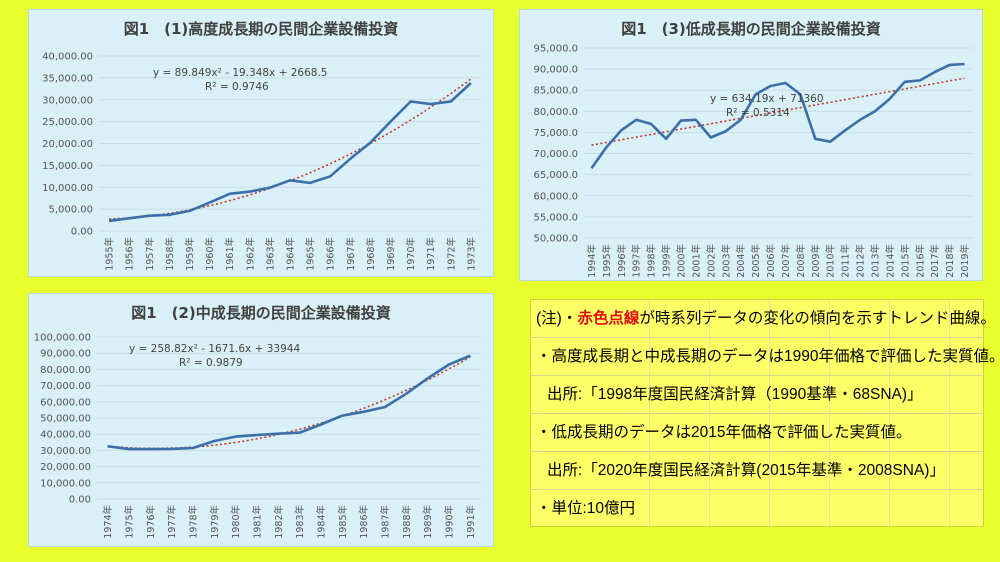 The image size is (1000, 562). What do you see at coordinates (343, 522) in the screenshot?
I see `x-tick-label: 1985年` at bounding box center [343, 522].